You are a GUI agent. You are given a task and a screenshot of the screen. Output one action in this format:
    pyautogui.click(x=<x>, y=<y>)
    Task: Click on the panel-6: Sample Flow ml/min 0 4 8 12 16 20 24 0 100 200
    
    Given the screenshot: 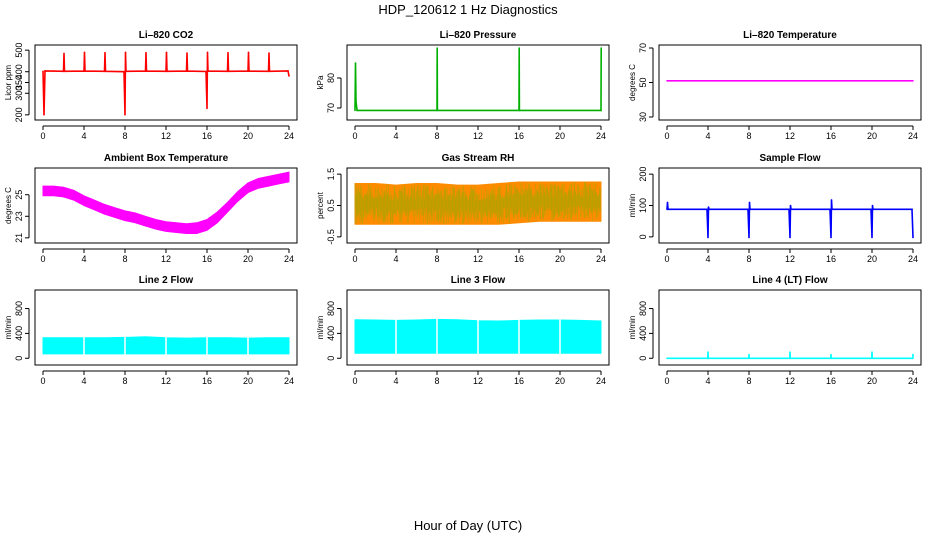 What is the action you would take?
    pyautogui.click(x=775, y=208)
    